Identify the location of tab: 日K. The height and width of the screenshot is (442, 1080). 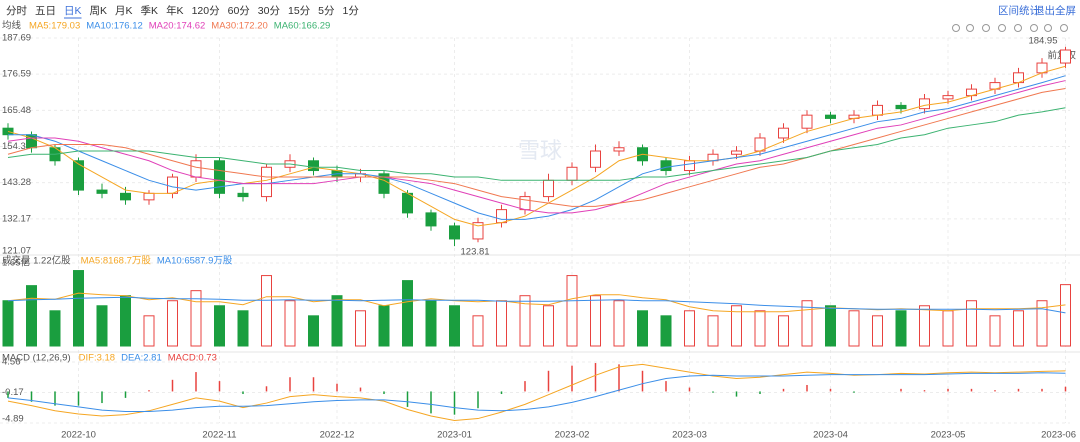
(73, 11).